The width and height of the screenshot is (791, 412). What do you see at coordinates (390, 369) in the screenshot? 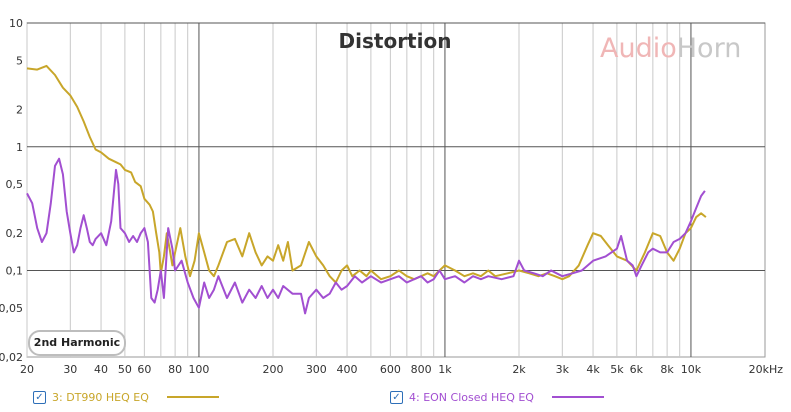
I see `x-tick-label: 600` at bounding box center [390, 369].